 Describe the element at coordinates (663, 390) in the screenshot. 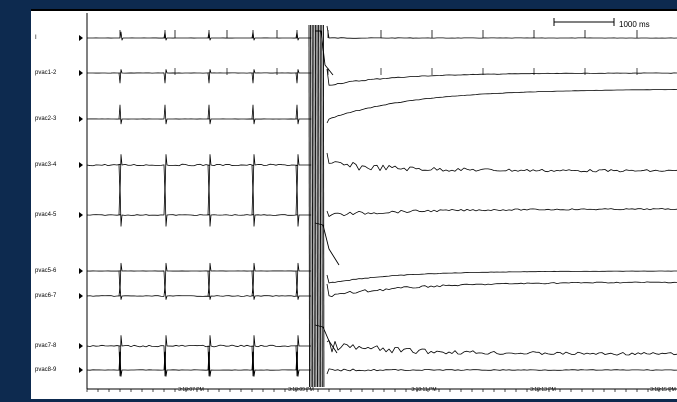

I see `time-label: 3:18:15 PM` at that location.